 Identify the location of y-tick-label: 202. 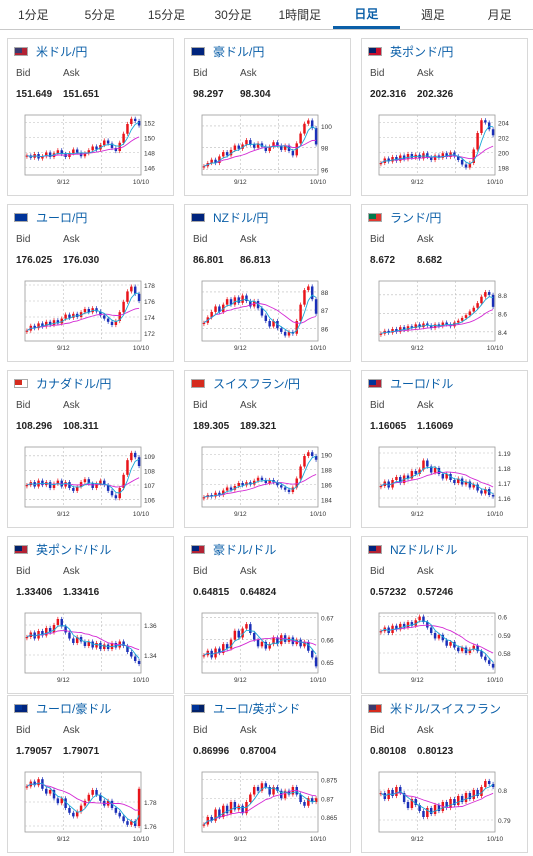
(503, 139).